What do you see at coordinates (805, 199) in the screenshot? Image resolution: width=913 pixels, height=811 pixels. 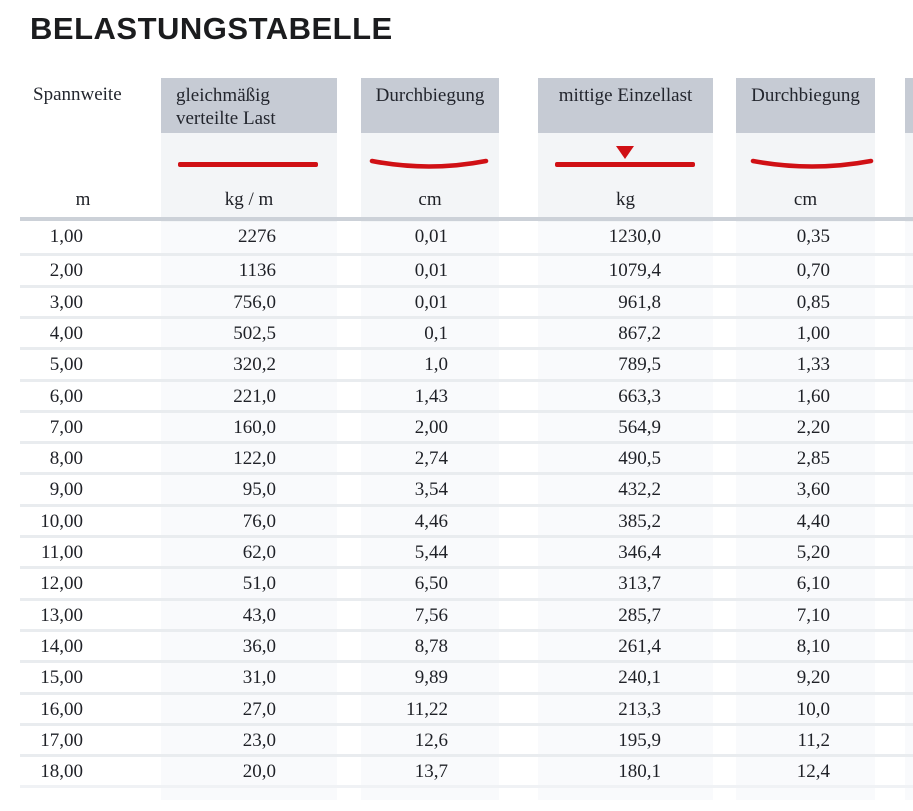 I see `unit-durchbiegung-2: cm` at bounding box center [805, 199].